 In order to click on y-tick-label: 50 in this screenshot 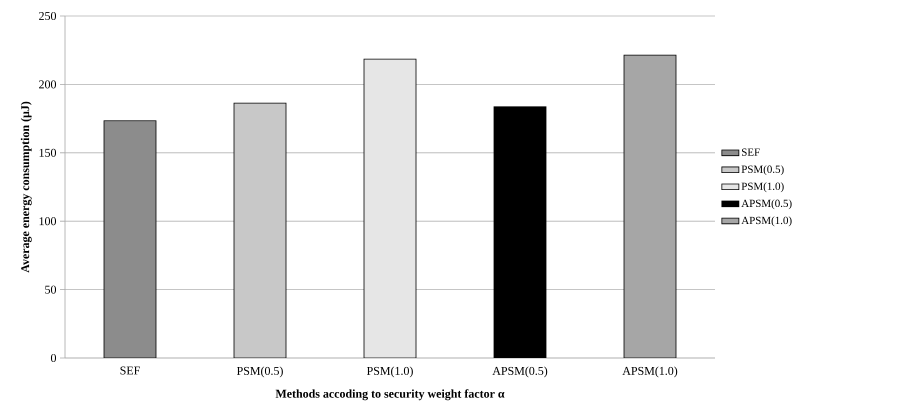, I will do `click(50, 290)`.